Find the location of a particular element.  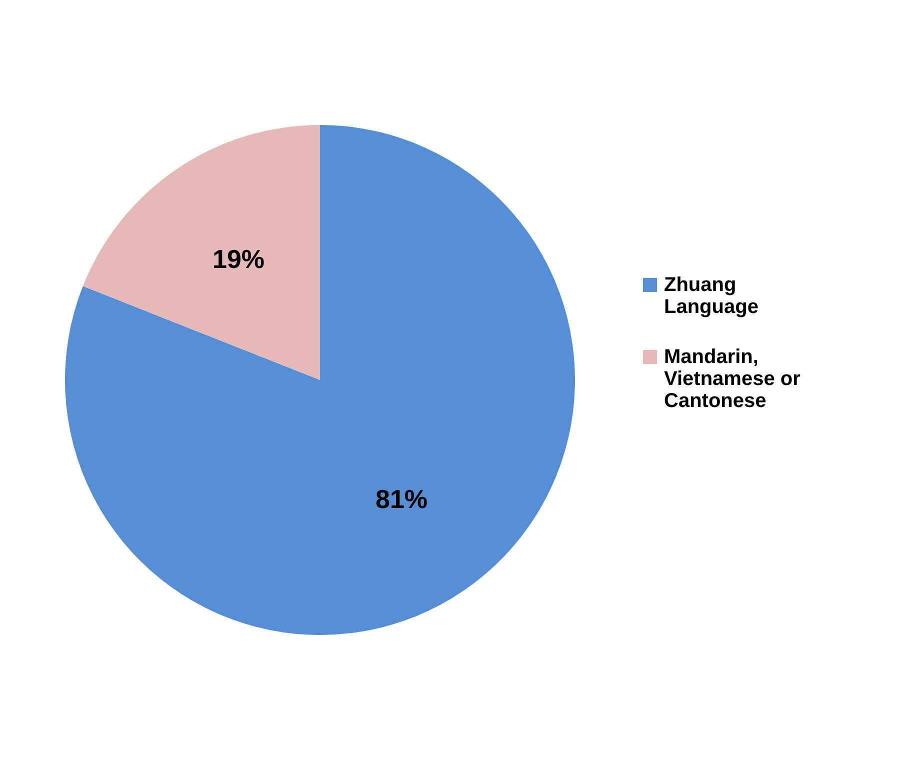

legend-label: Zhuang Language is located at coordinates (711, 296).